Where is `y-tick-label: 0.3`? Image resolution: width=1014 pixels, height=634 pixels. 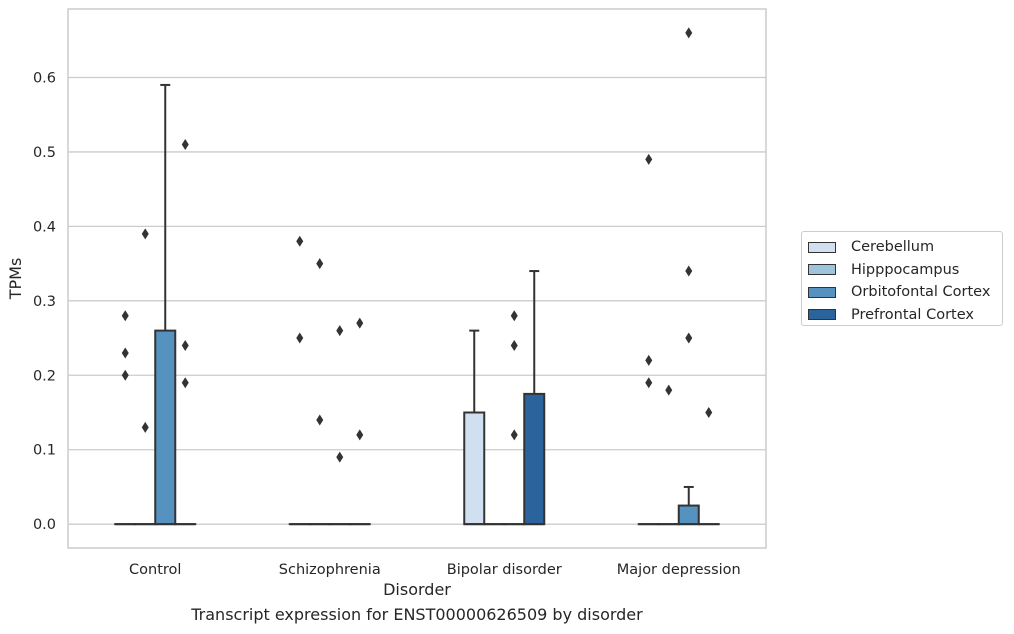 y-tick-label: 0.3 is located at coordinates (44, 302).